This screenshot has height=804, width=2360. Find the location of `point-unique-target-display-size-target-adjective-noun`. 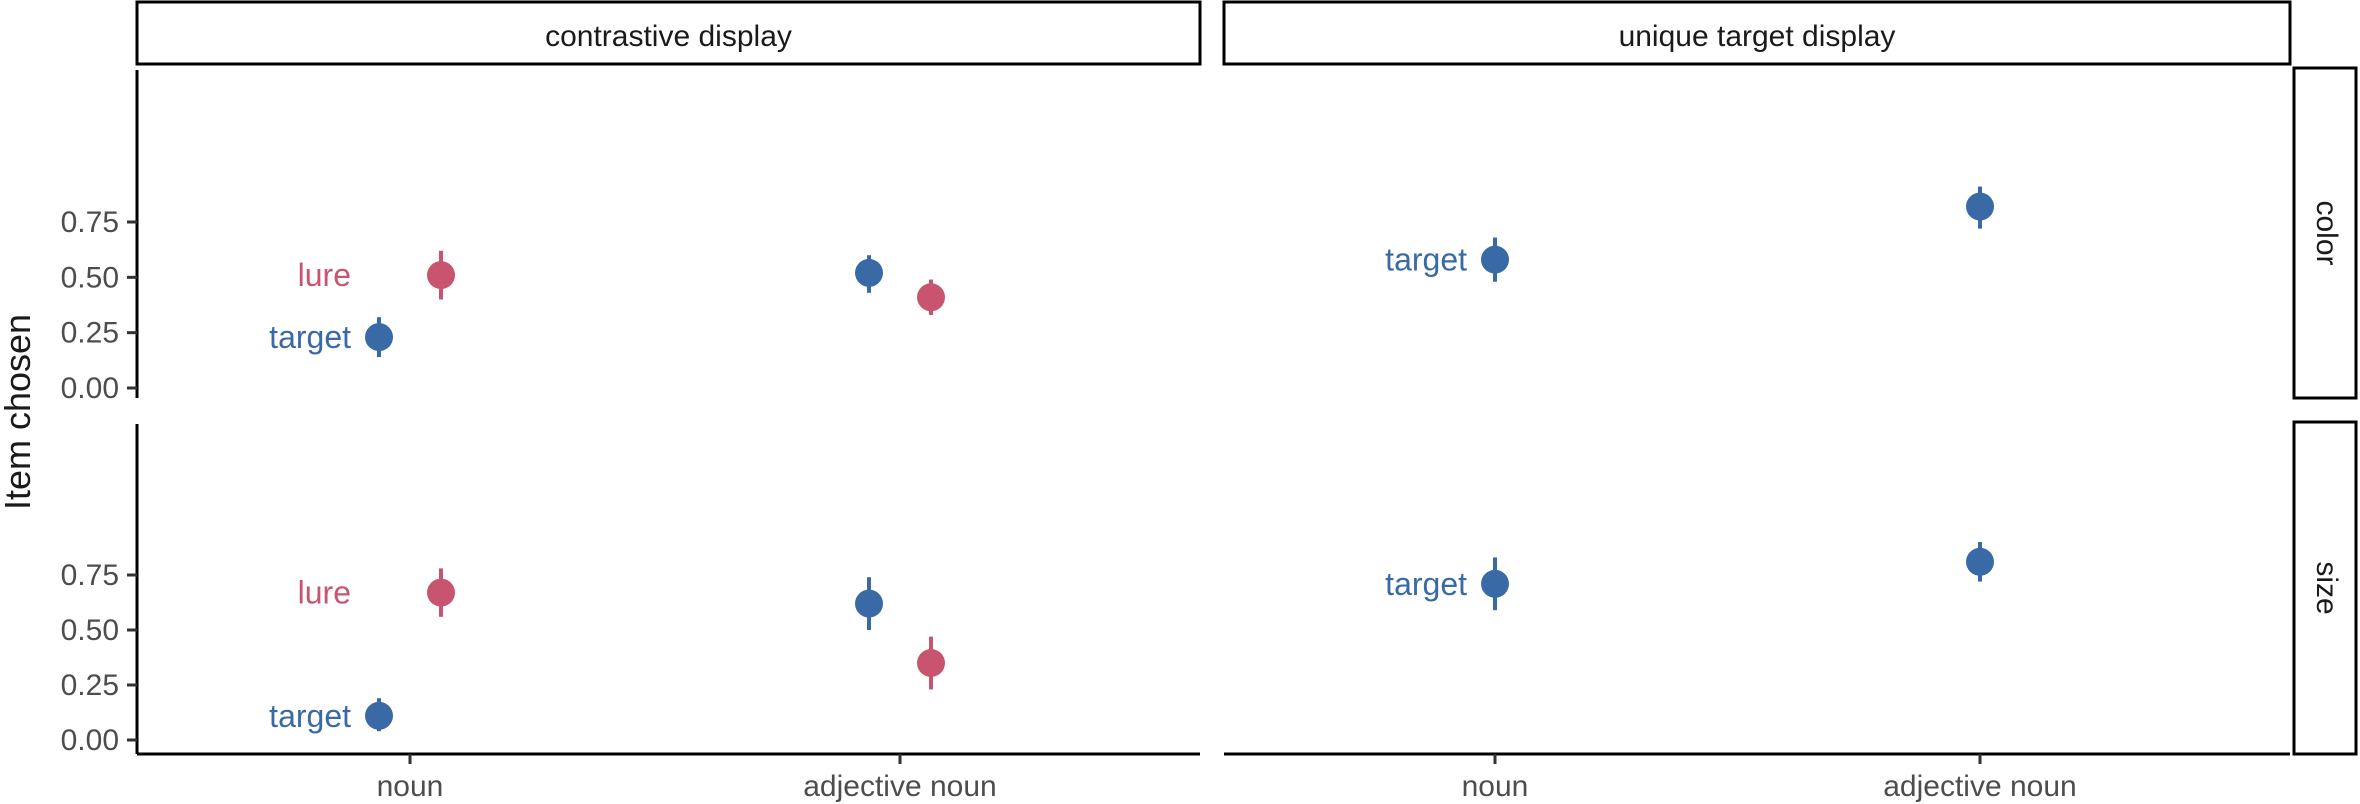

point-unique-target-display-size-target-adjective-noun is located at coordinates (1980, 561).